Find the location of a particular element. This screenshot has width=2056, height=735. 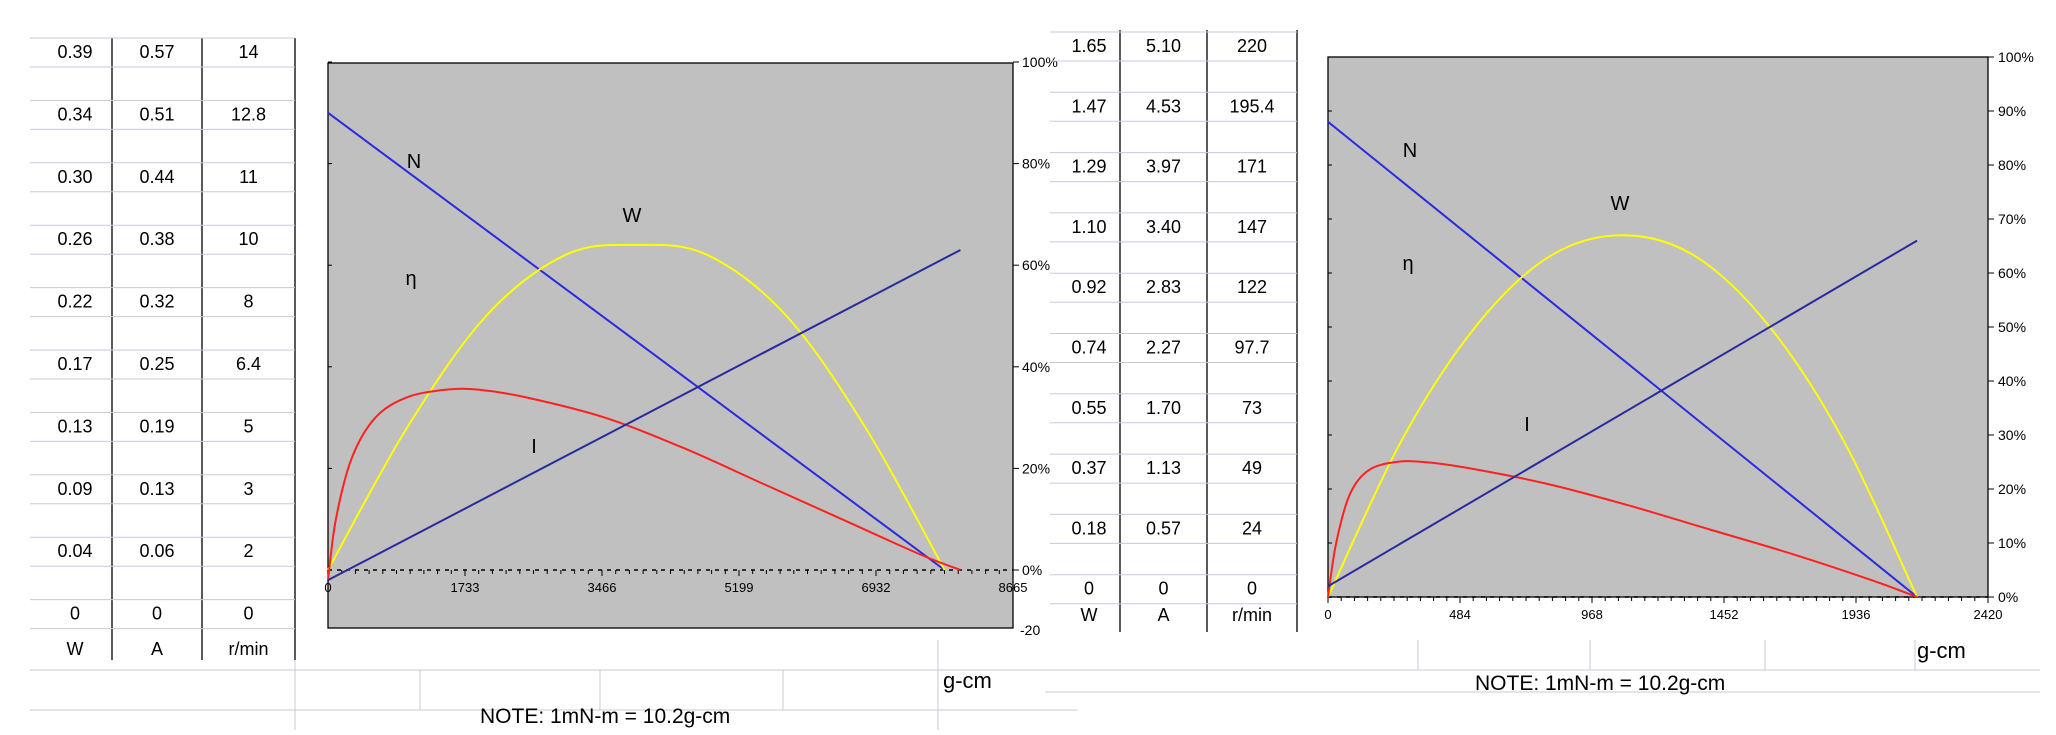

table-cell: 1.47 is located at coordinates (1088, 106).